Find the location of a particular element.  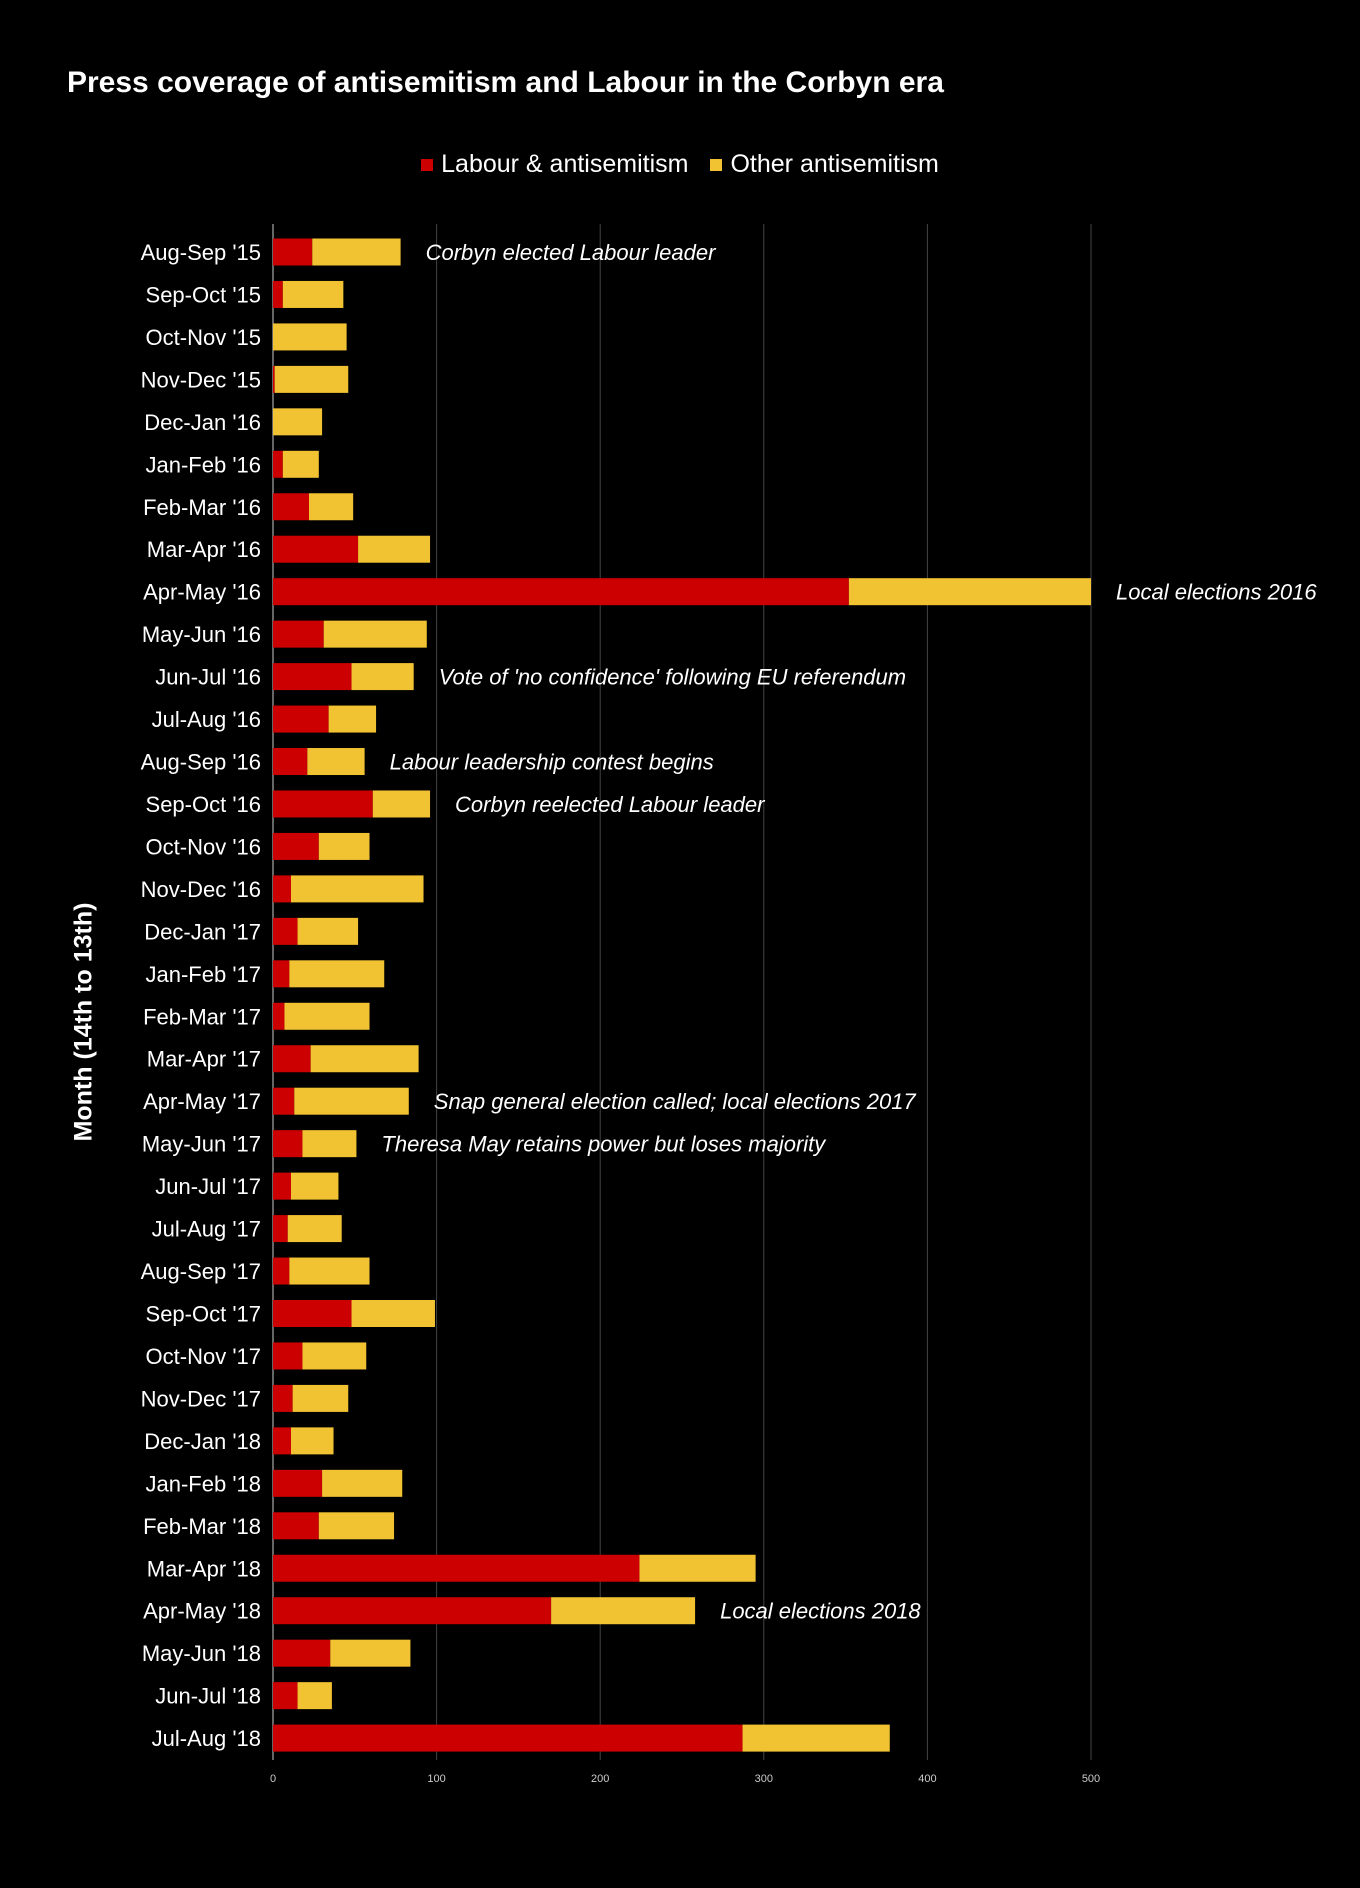

category-label: Mar-Apr '16 is located at coordinates (204, 549).